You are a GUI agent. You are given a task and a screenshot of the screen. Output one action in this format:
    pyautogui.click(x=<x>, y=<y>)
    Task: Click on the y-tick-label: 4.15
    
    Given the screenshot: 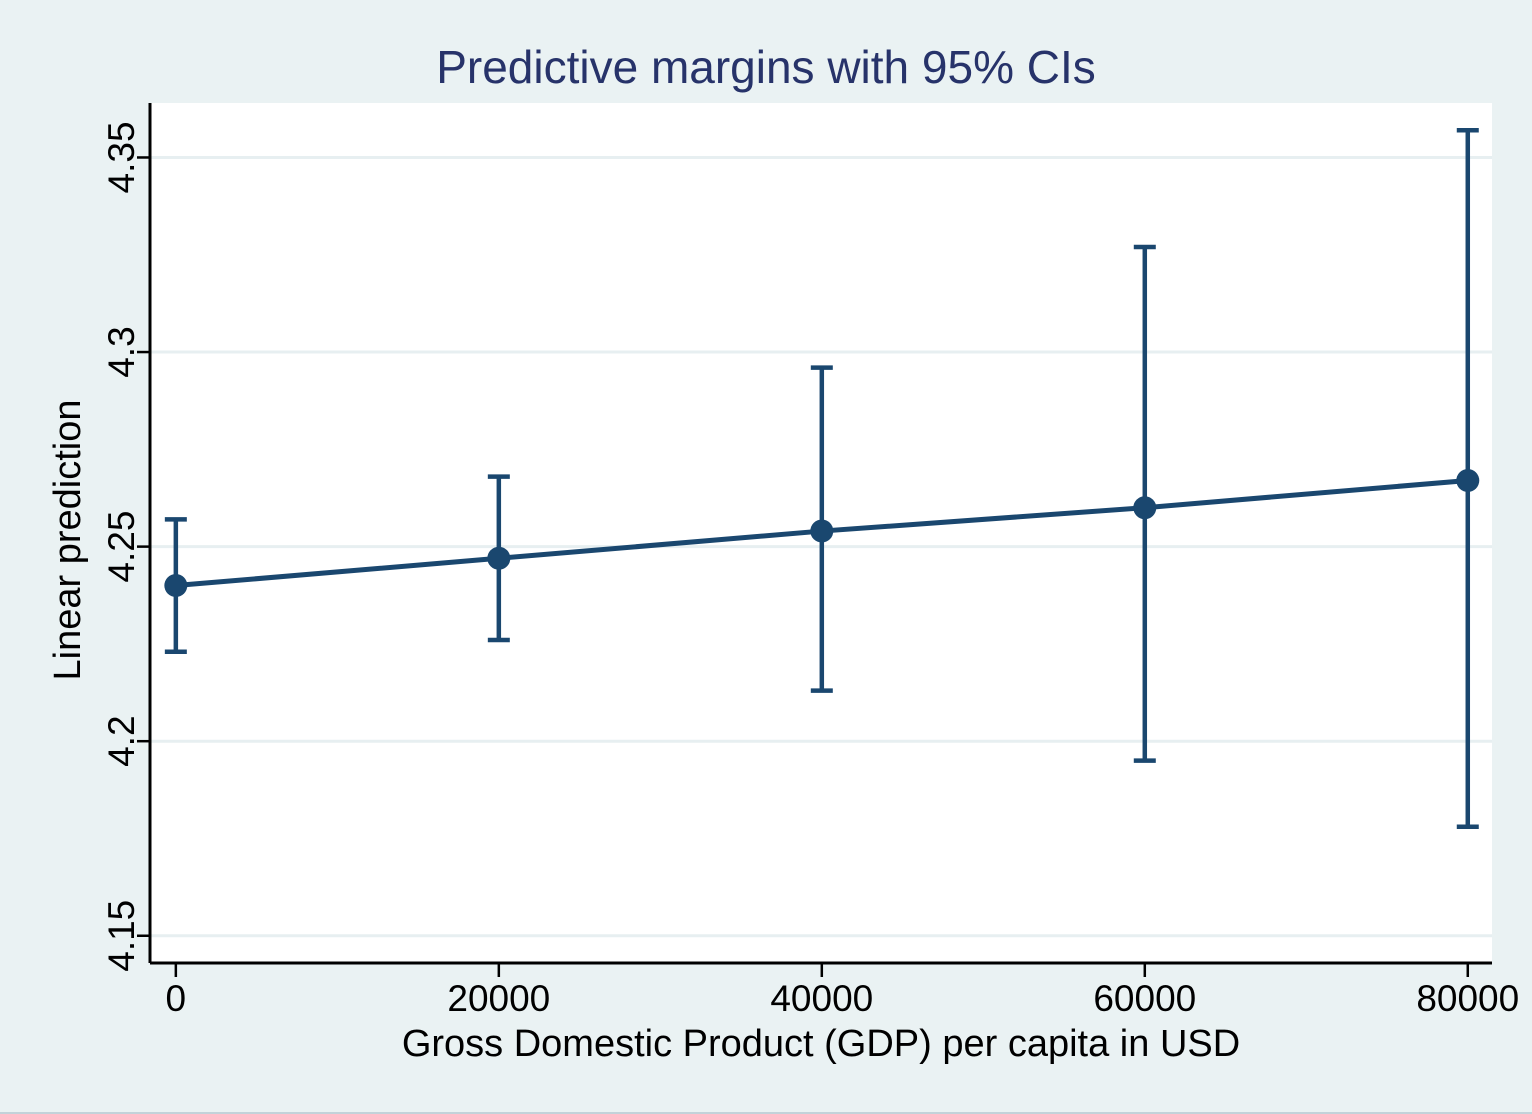 What is the action you would take?
    pyautogui.click(x=121, y=936)
    